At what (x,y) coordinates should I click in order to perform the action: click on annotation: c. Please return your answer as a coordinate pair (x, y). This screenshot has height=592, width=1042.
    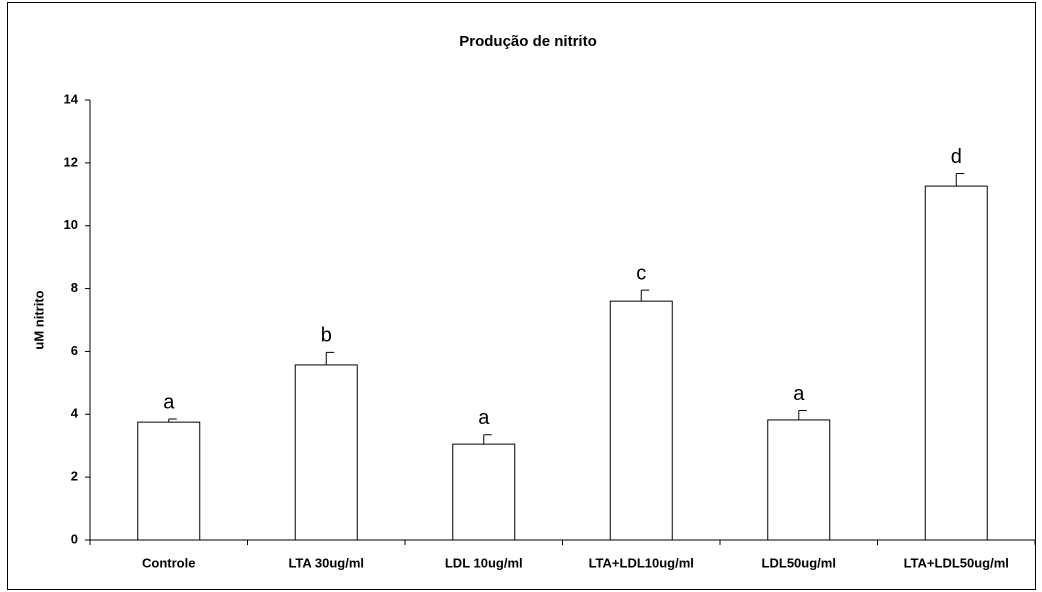
    Looking at the image, I should click on (641, 273).